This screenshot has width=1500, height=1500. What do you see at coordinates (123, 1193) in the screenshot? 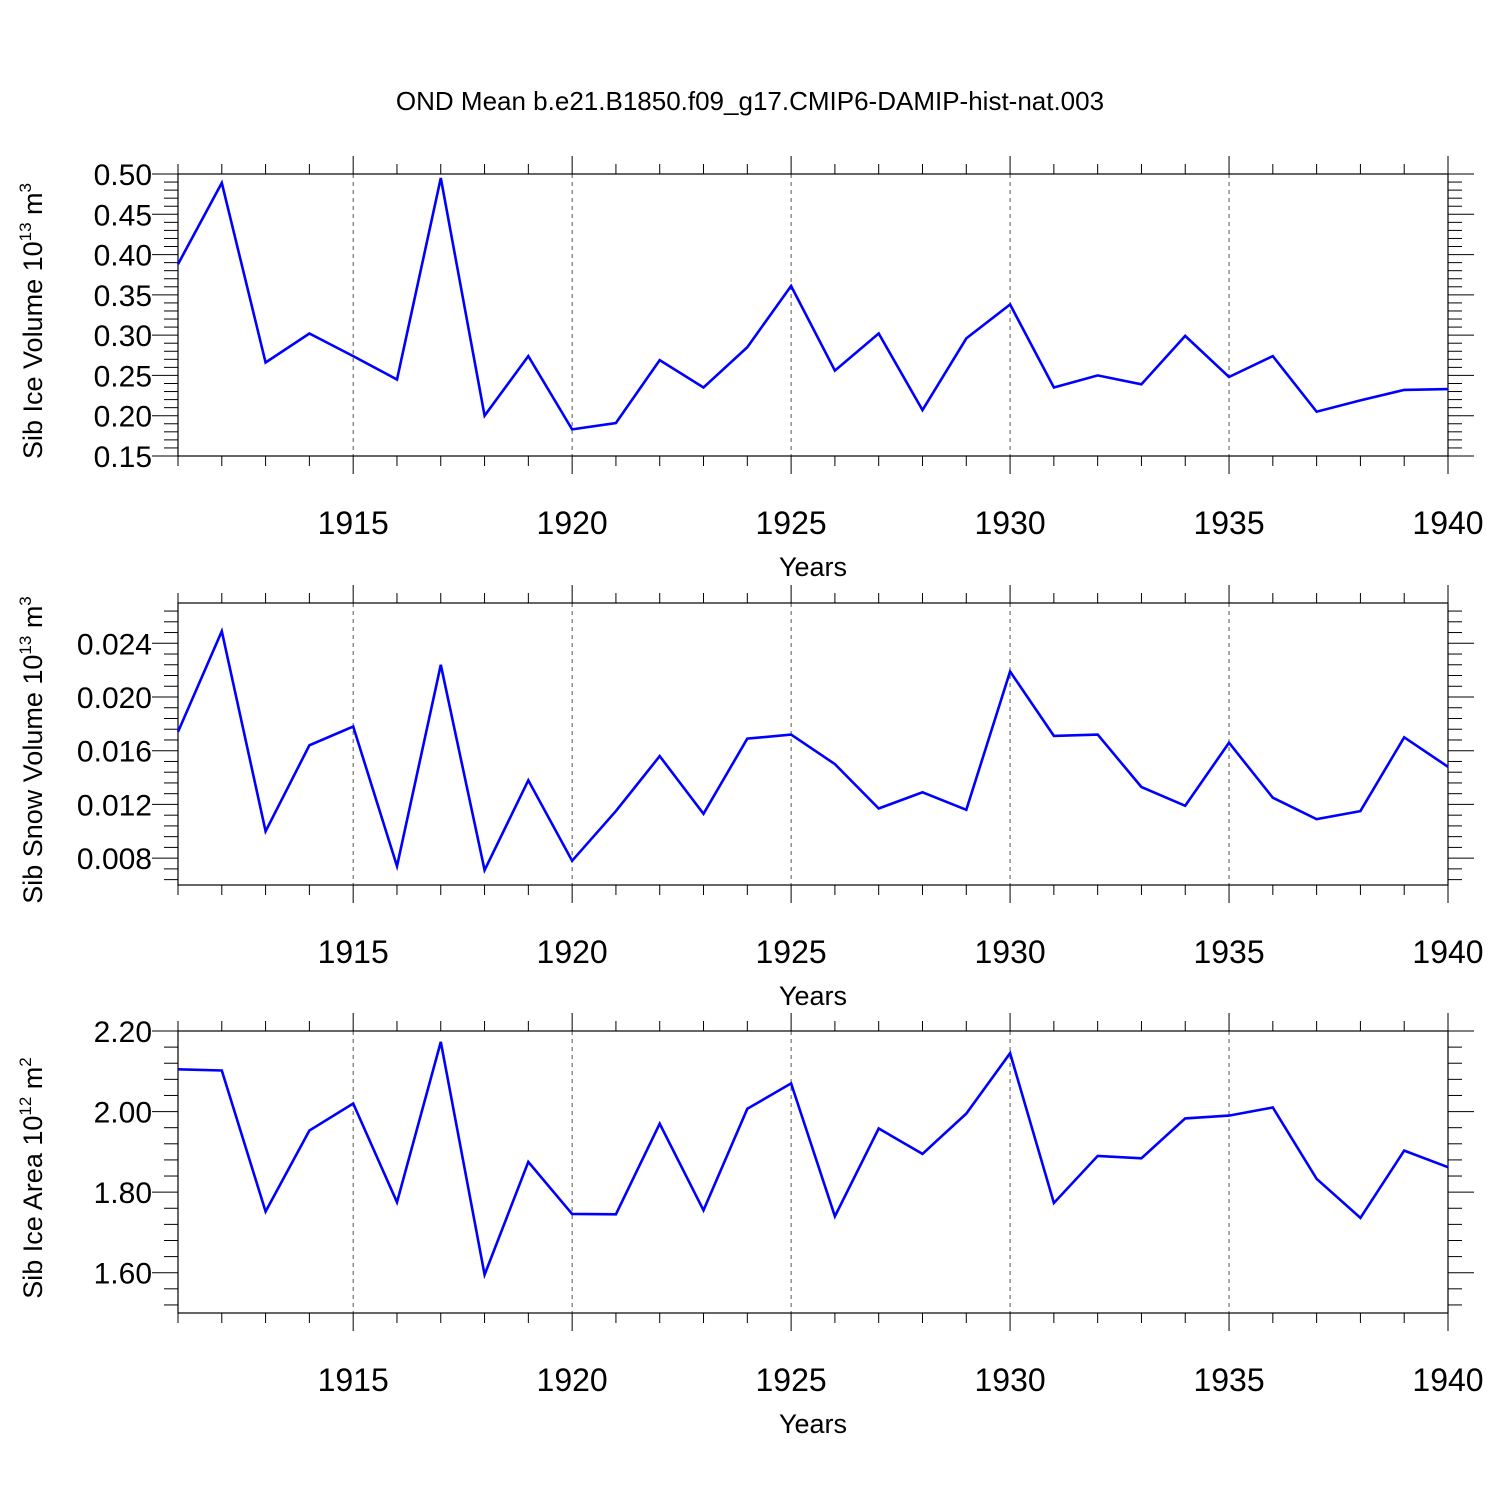
I see `y-tick-label: 1.80` at bounding box center [123, 1193].